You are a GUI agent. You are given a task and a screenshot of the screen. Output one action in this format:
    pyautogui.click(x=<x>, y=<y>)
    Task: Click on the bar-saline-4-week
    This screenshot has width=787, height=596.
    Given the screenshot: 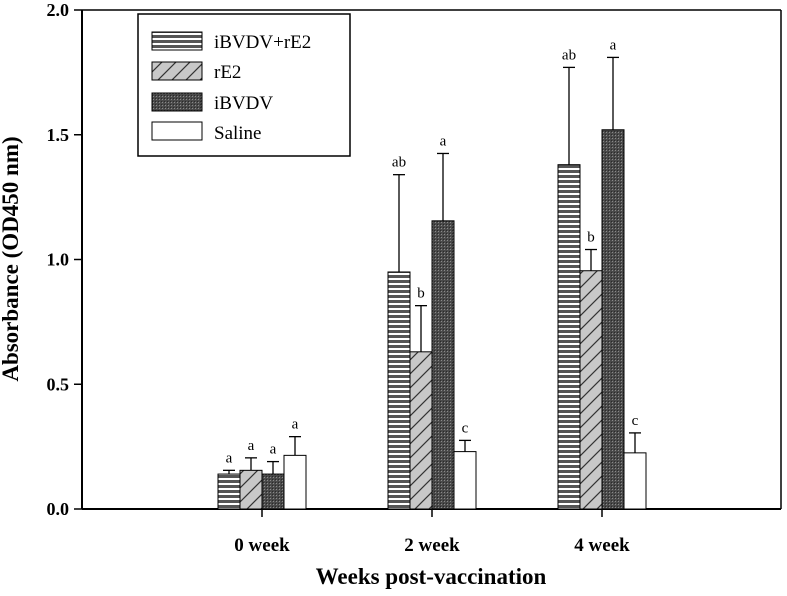 What is the action you would take?
    pyautogui.click(x=635, y=481)
    